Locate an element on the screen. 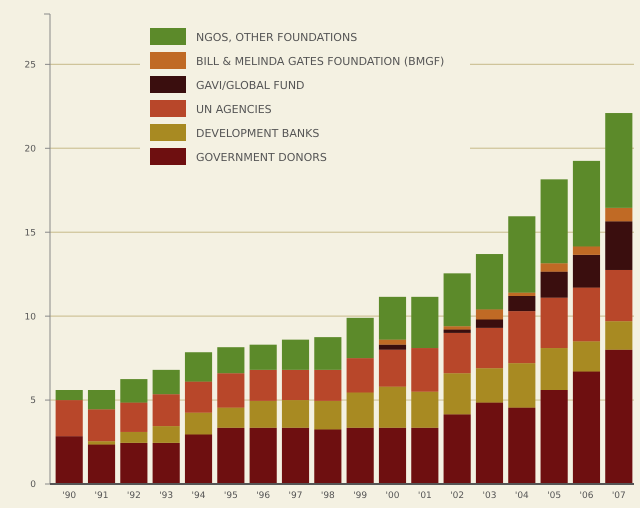 This screenshot has height=508, width=640. y-tick-label: 20 is located at coordinates (30, 149).